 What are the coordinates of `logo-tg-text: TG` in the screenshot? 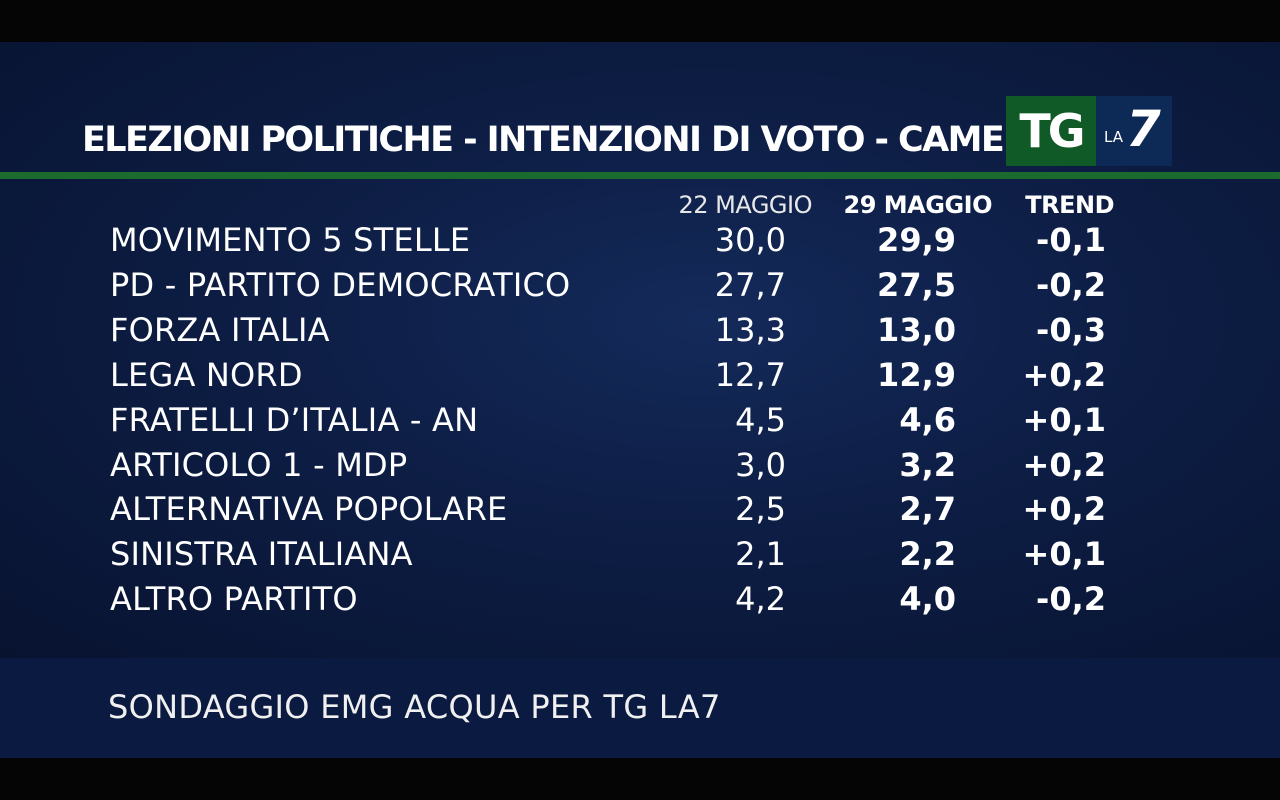 It's located at (1051, 131).